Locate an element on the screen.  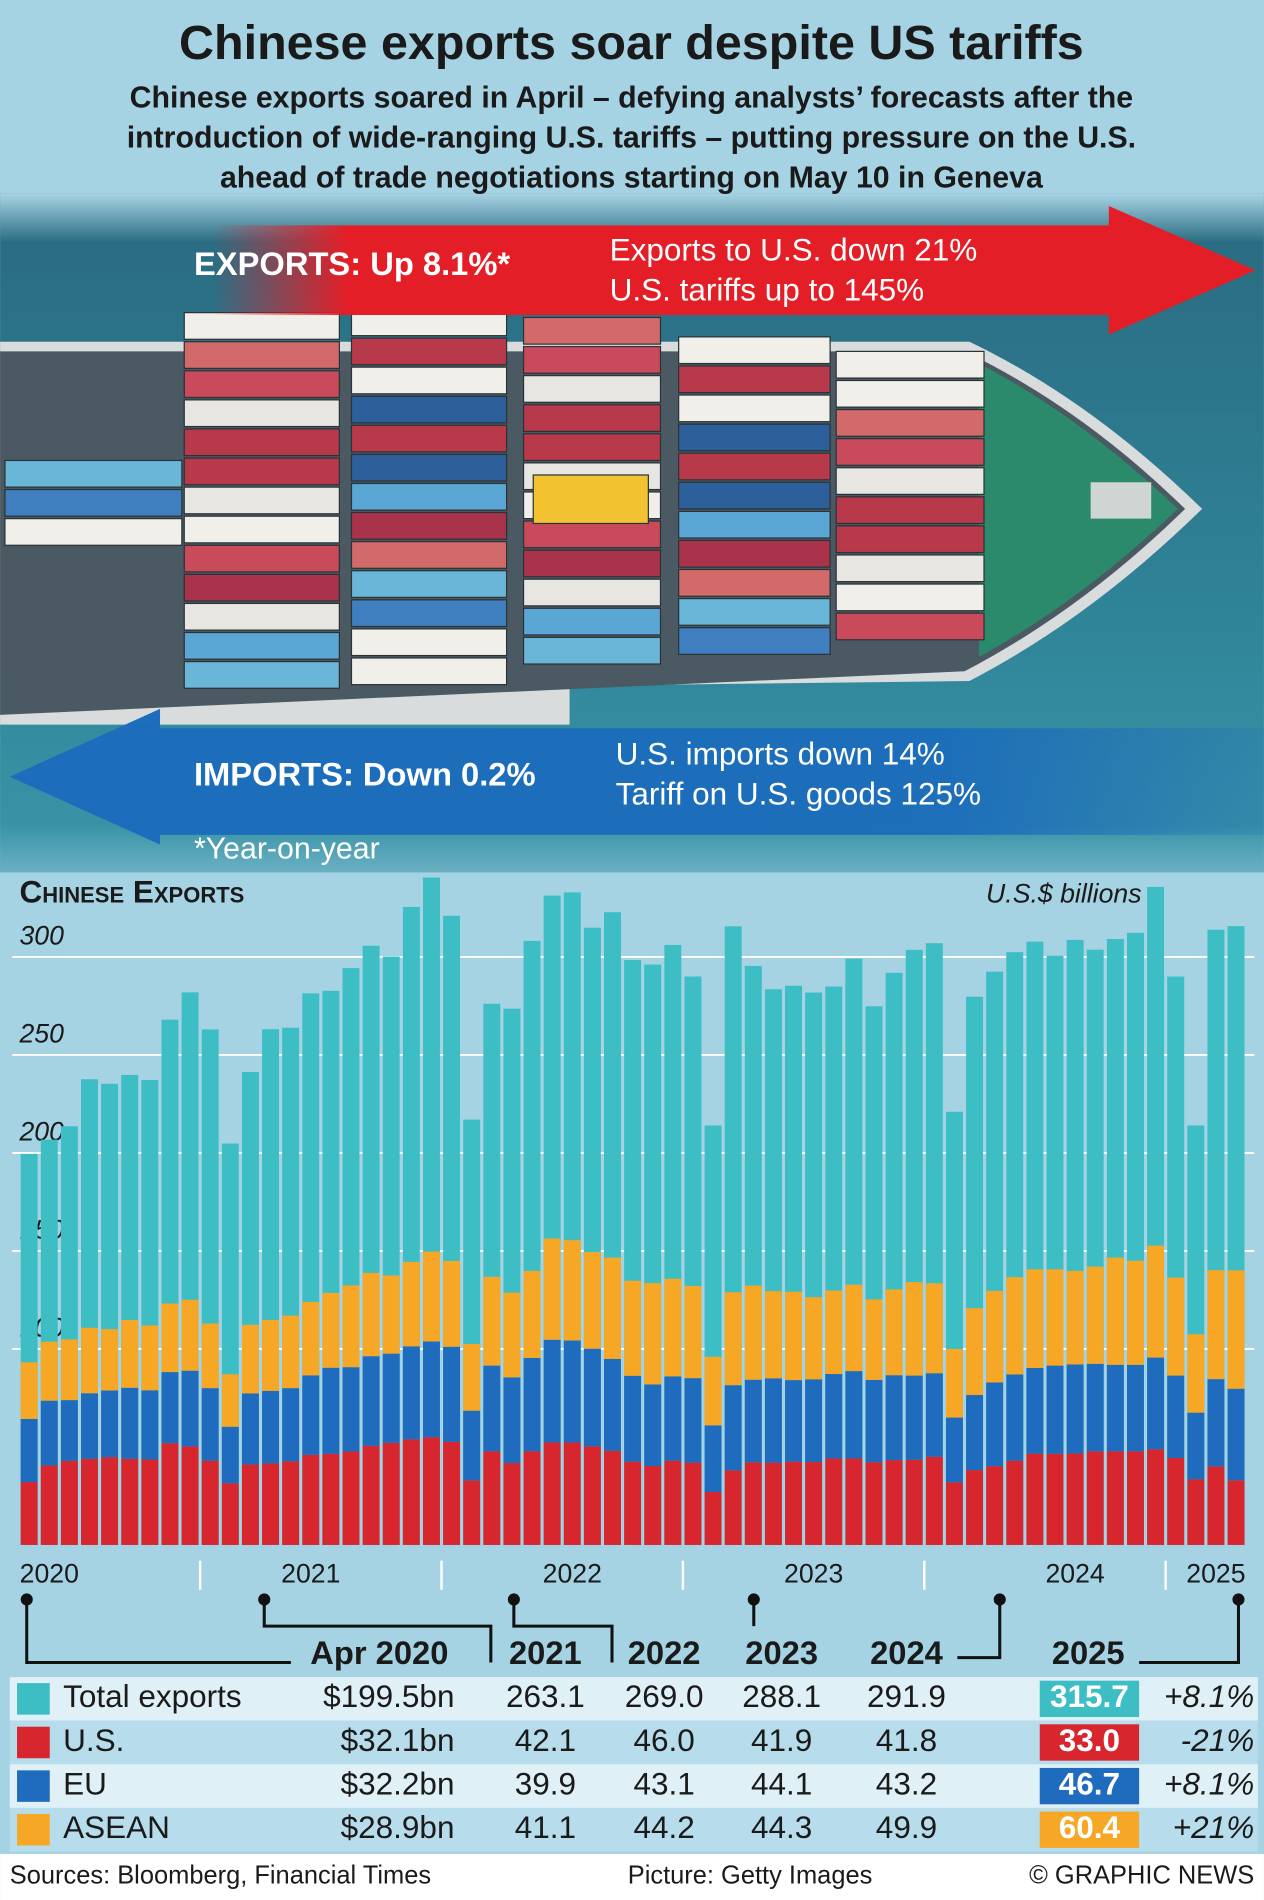
highlight-box is located at coordinates (1089, 1829).